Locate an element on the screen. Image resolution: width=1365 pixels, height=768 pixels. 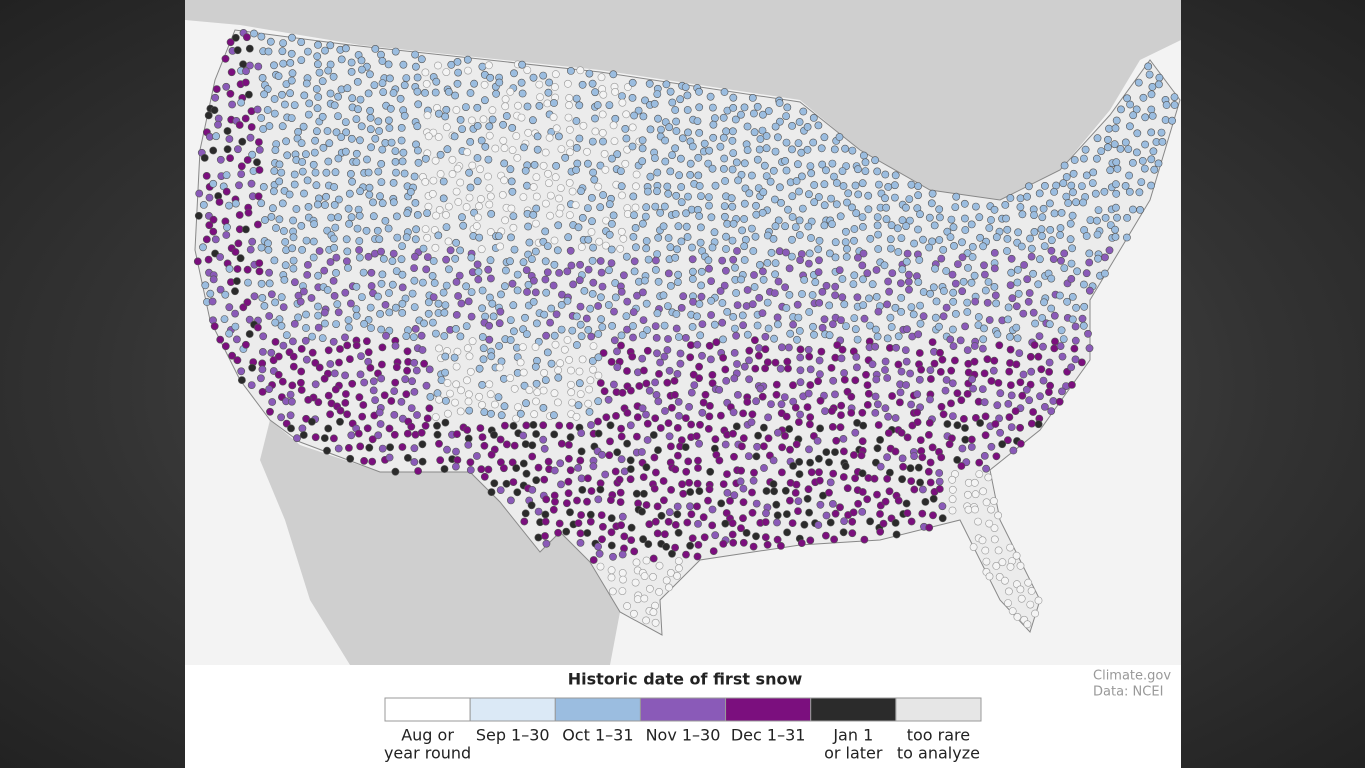
credit: Data: NCEI is located at coordinates (1128, 692).